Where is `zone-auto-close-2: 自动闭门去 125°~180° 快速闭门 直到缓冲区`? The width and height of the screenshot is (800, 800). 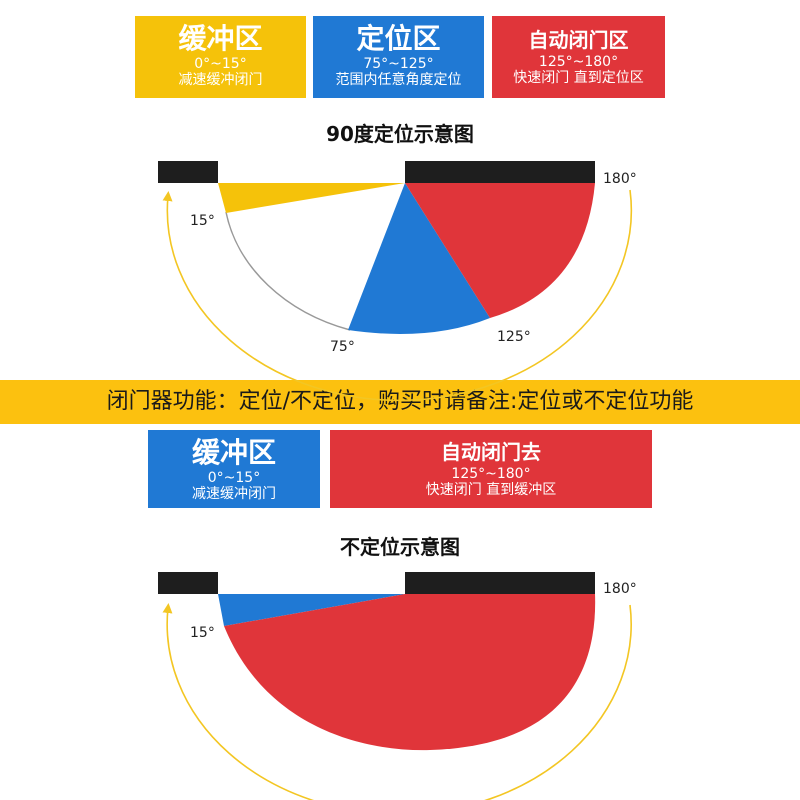
zone-auto-close-2: 自动闭门去 125°~180° 快速闭门 直到缓冲区 is located at coordinates (491, 469).